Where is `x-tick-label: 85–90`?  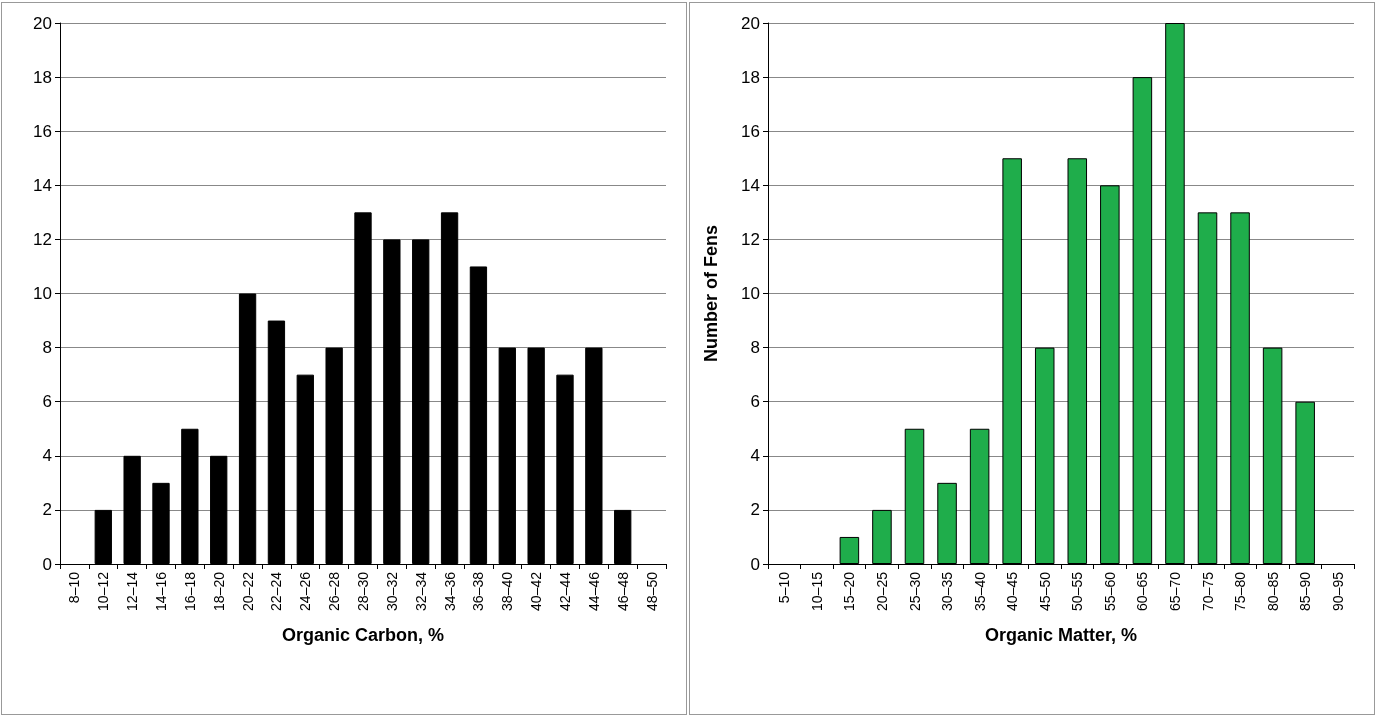 x-tick-label: 85–90 is located at coordinates (1305, 591).